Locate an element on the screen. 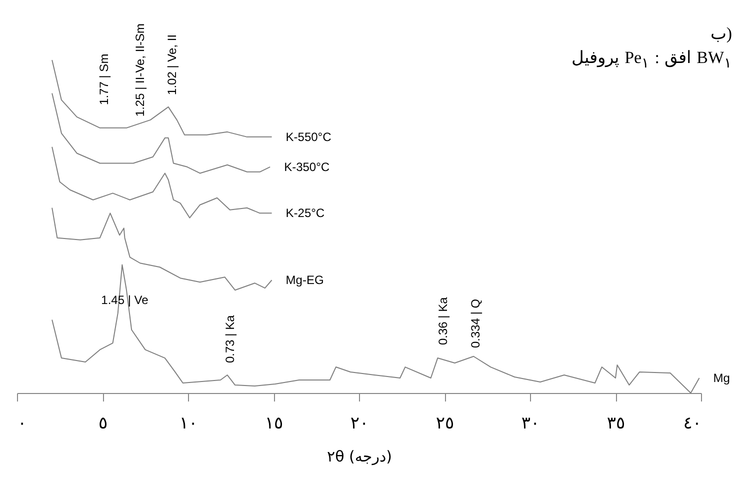  x-tick-label: ١٠ is located at coordinates (188, 424).